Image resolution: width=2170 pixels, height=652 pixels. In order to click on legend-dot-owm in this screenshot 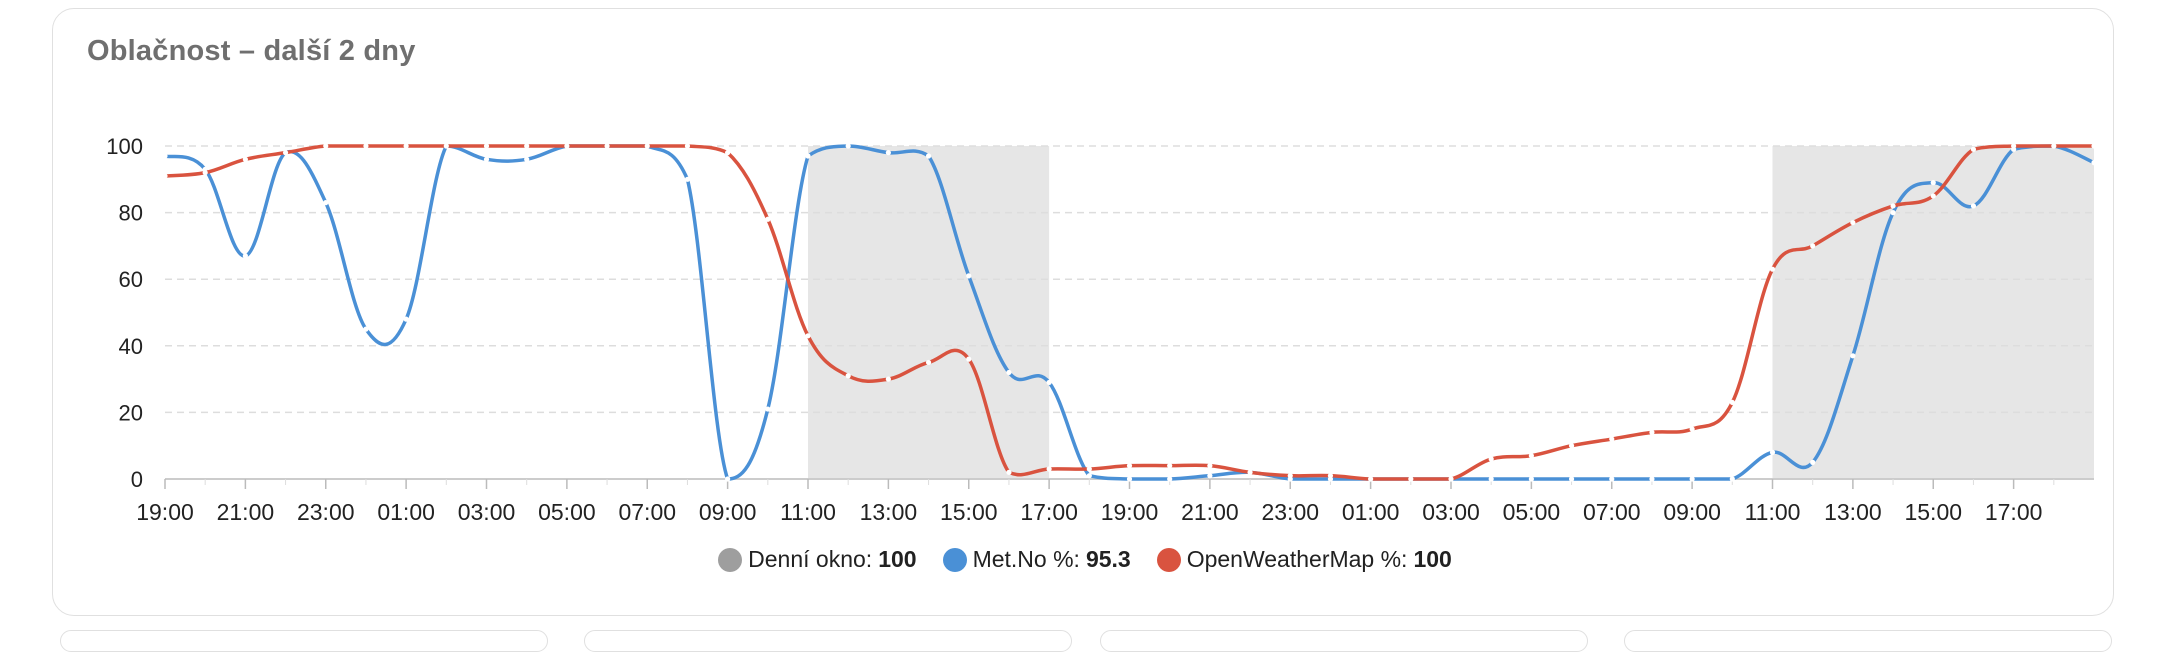, I will do `click(1168, 559)`.